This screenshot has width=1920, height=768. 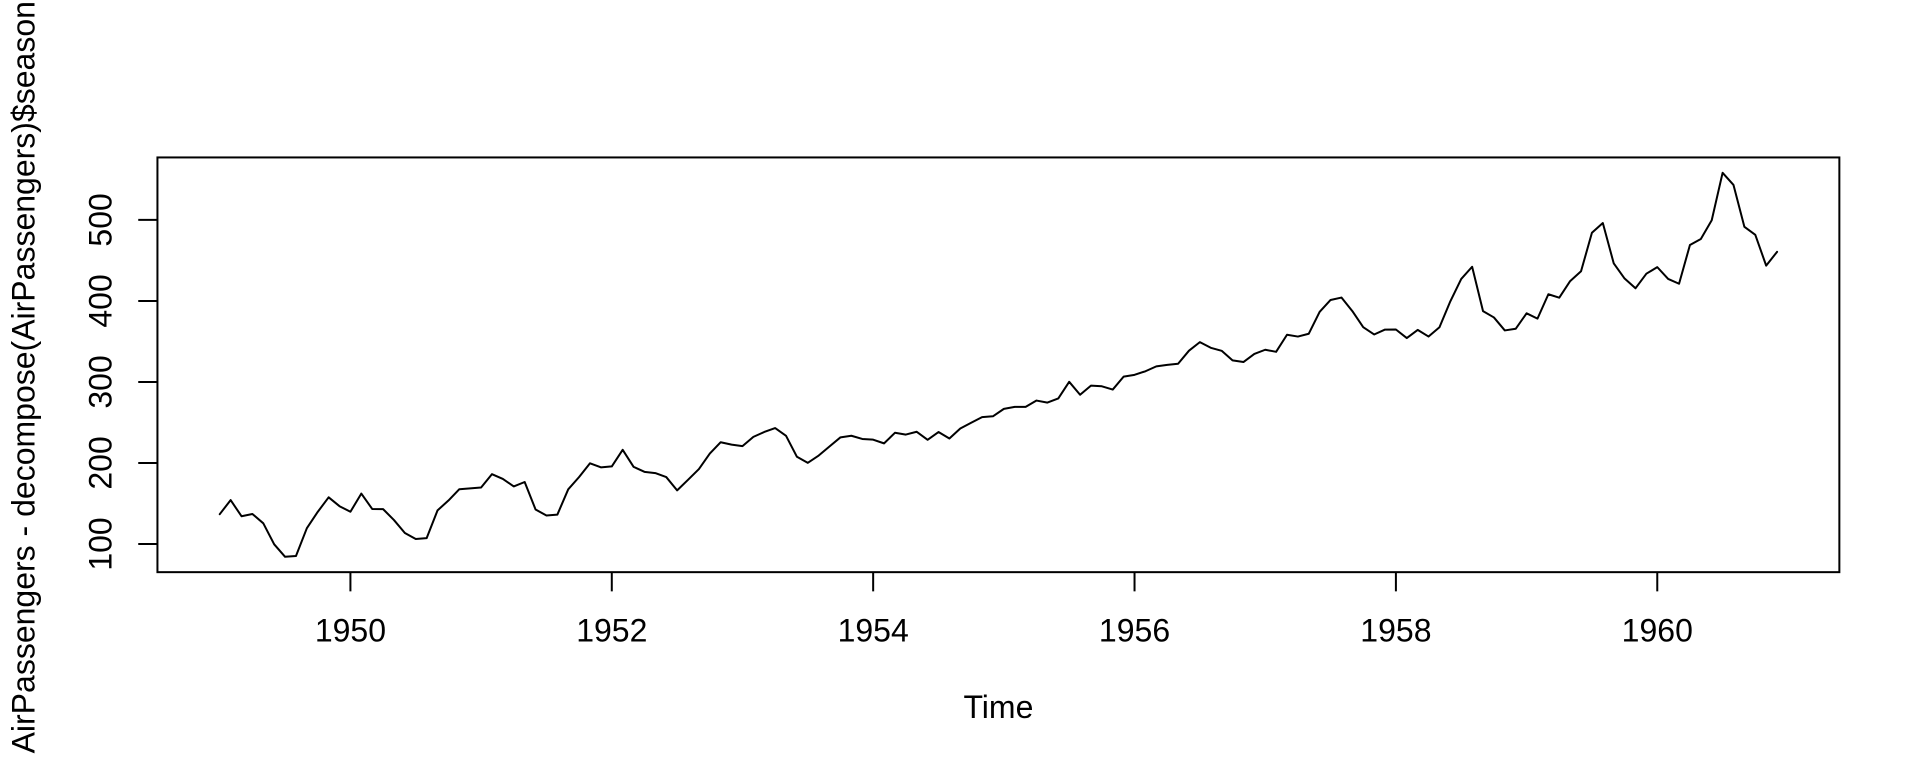 I want to click on svg-text: 1954, so click(x=873, y=630).